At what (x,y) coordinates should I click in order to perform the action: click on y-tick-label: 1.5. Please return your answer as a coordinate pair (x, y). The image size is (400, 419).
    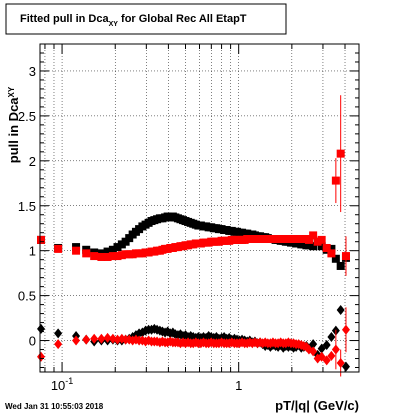
    Looking at the image, I should click on (27, 206).